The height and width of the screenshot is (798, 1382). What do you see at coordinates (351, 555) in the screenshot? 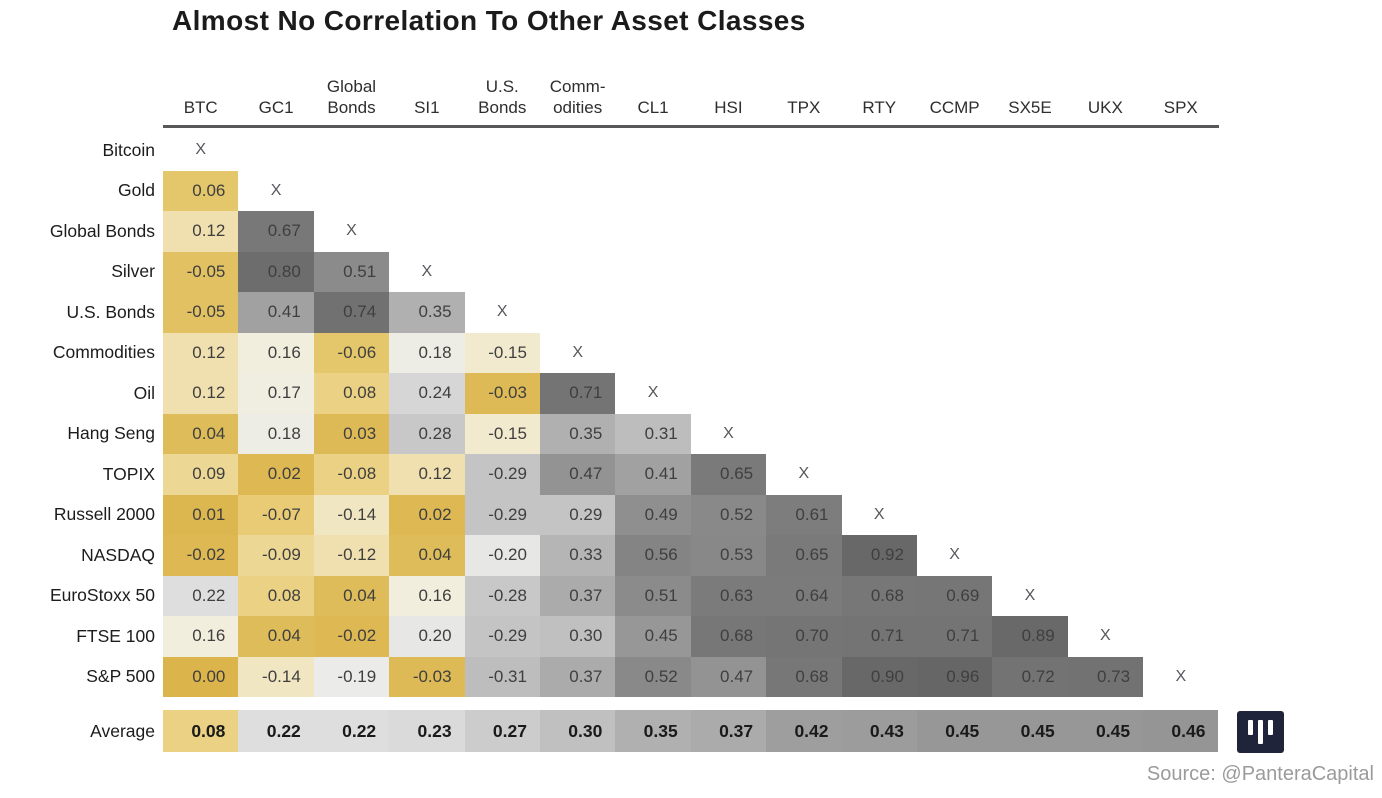
I see `correlation-cell: -0.12` at bounding box center [351, 555].